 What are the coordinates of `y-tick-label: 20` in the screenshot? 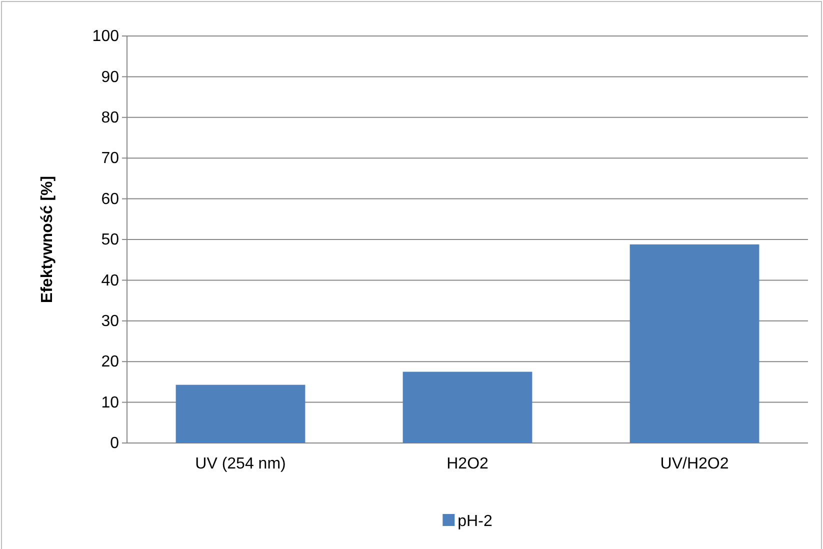 It's located at (110, 362).